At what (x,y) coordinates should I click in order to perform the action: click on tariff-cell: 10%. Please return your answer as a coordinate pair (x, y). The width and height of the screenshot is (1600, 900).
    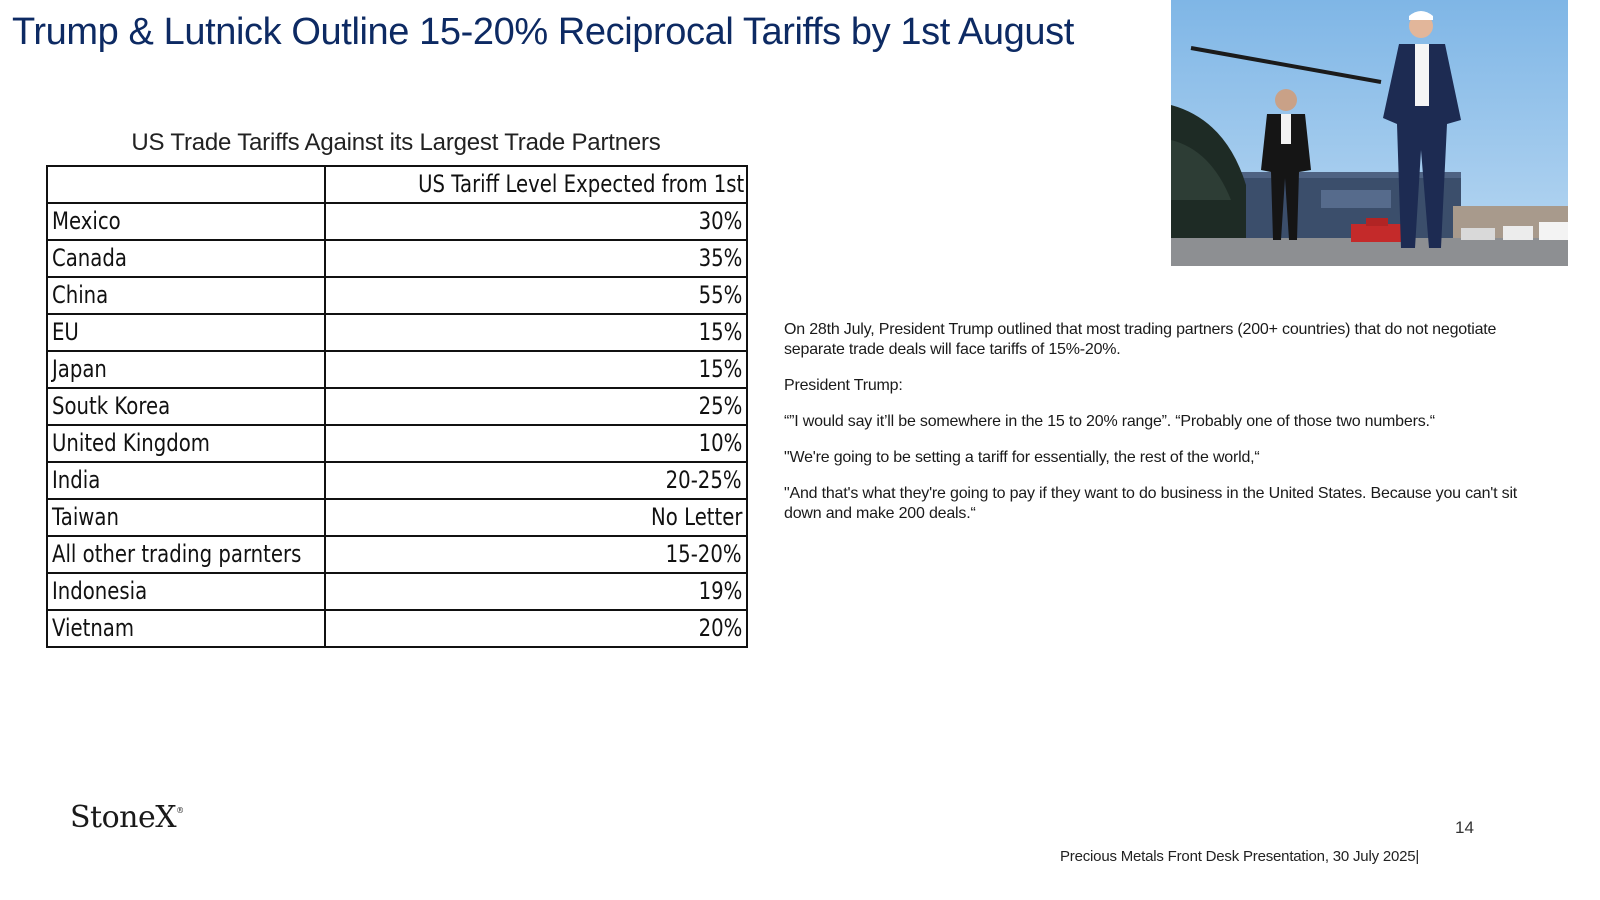
    Looking at the image, I should click on (536, 443).